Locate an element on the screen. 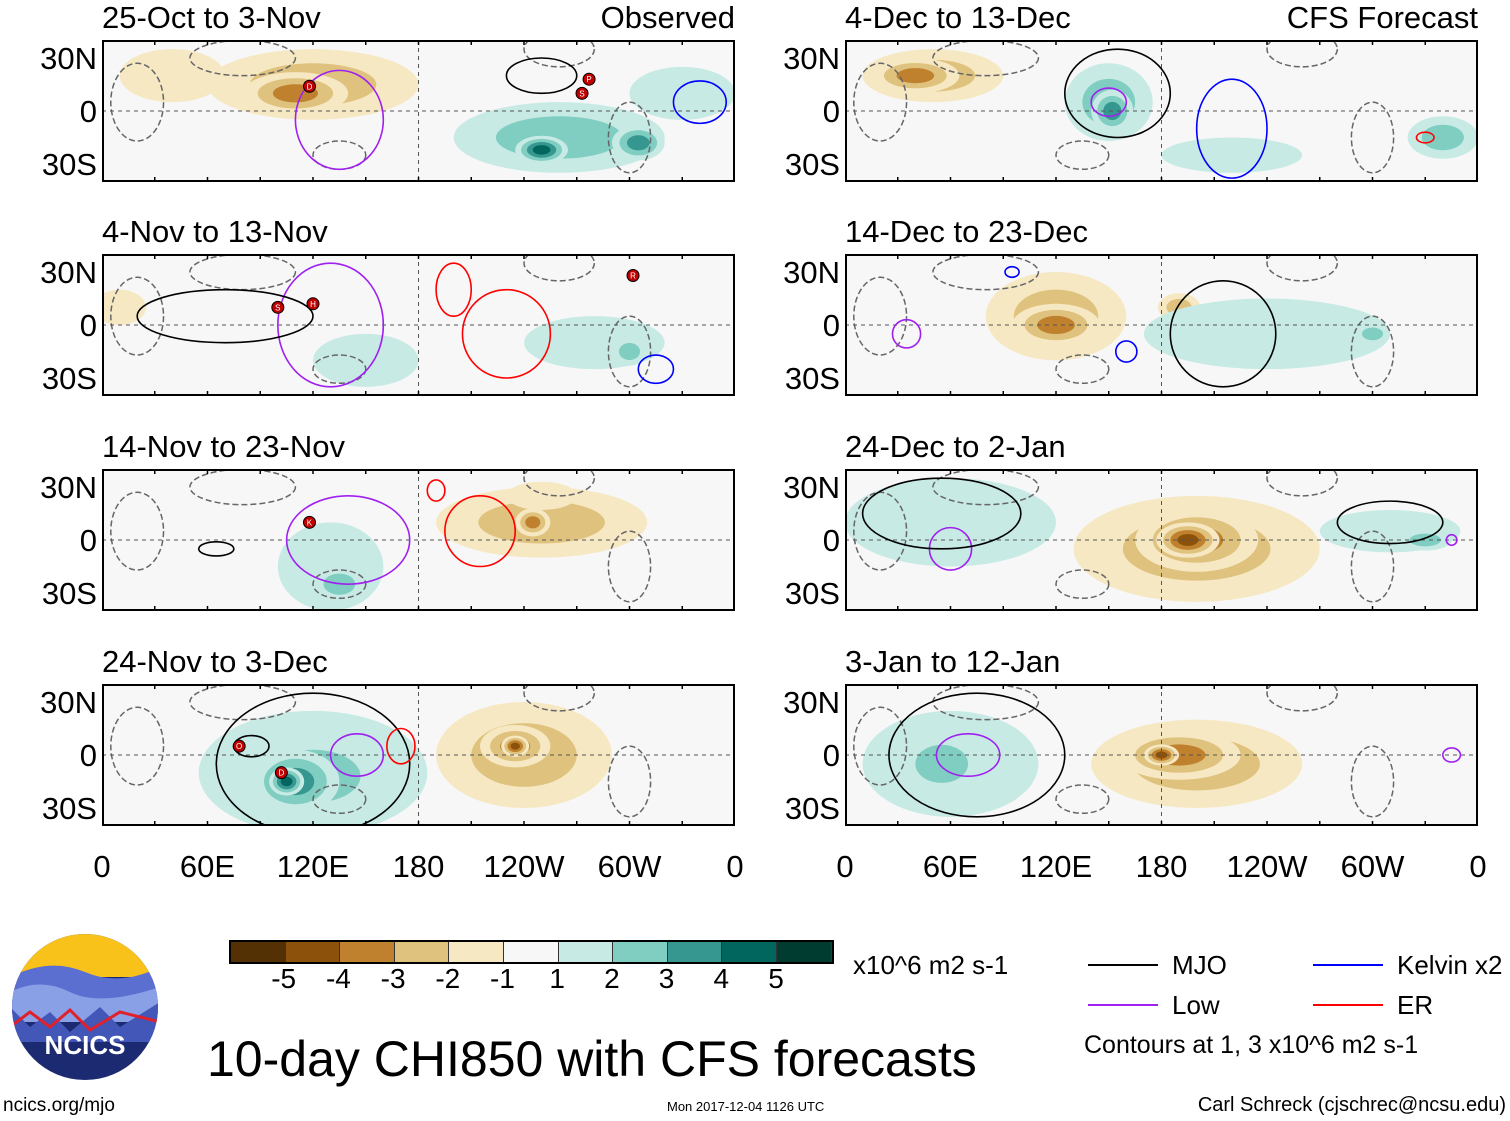  svg-text: D is located at coordinates (310, 86).